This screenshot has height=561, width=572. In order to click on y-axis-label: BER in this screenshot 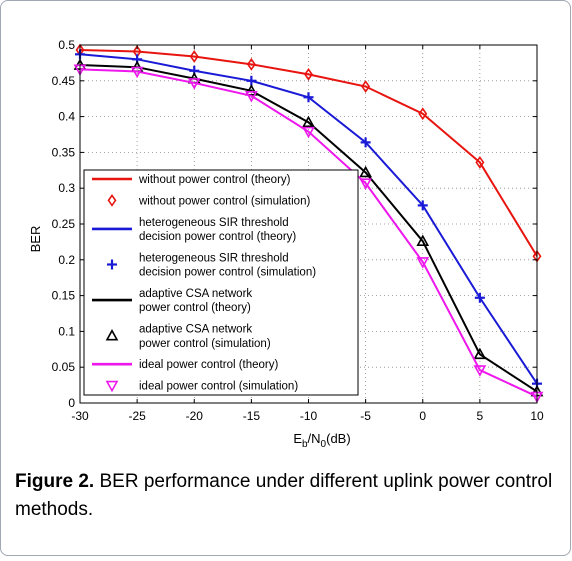, I will do `click(35, 239)`.